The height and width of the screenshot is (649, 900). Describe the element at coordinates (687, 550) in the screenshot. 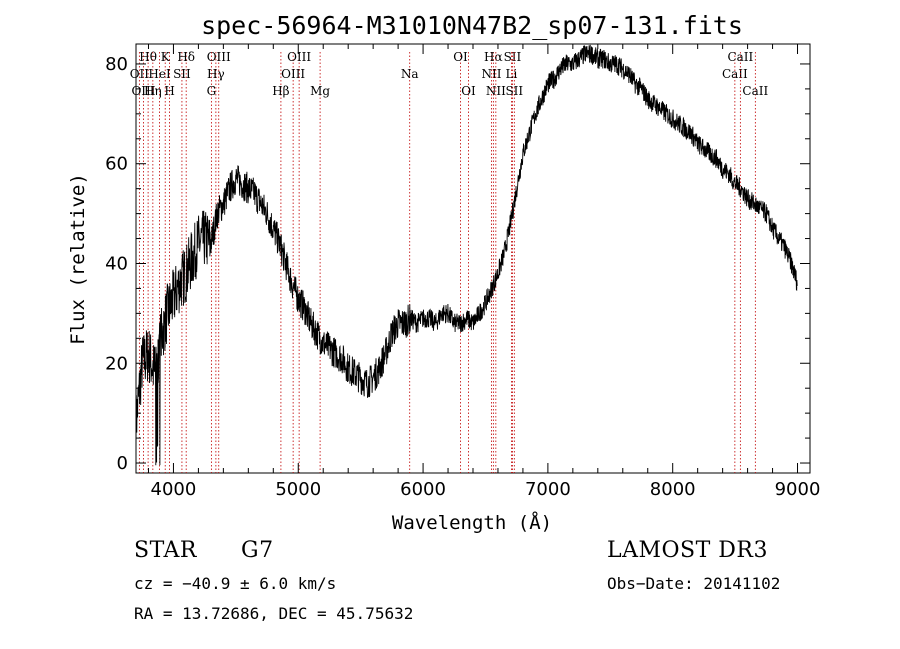

I see `survey-name: LAMOST DR3` at that location.